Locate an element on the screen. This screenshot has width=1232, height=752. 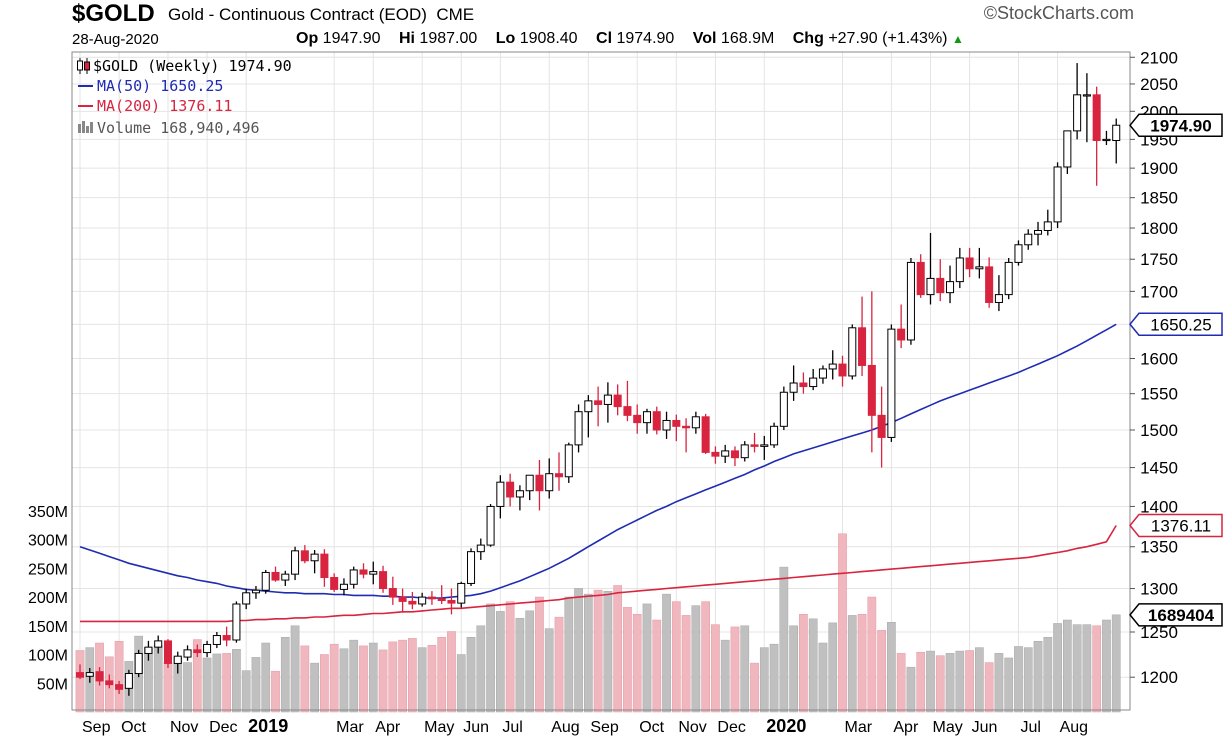
price-tick-label: 1250 is located at coordinates (1159, 632).